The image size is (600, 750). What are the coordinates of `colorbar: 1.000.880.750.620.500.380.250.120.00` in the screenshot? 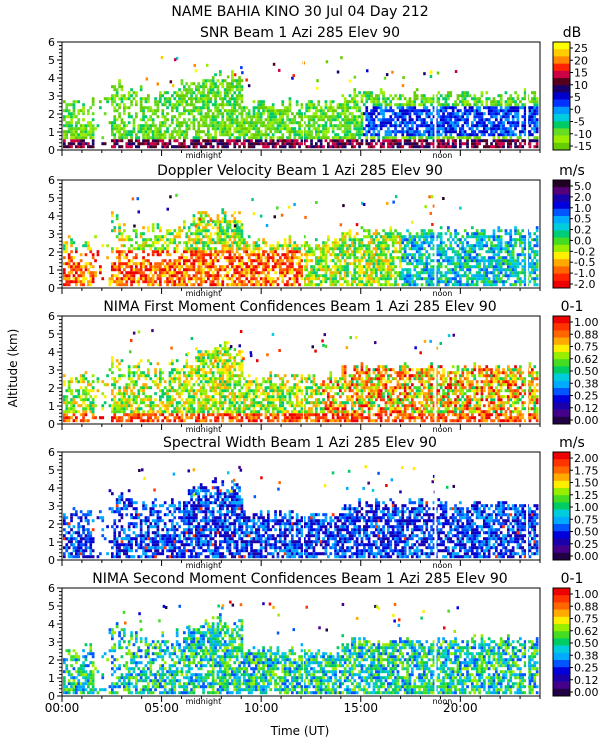 It's located at (575, 643).